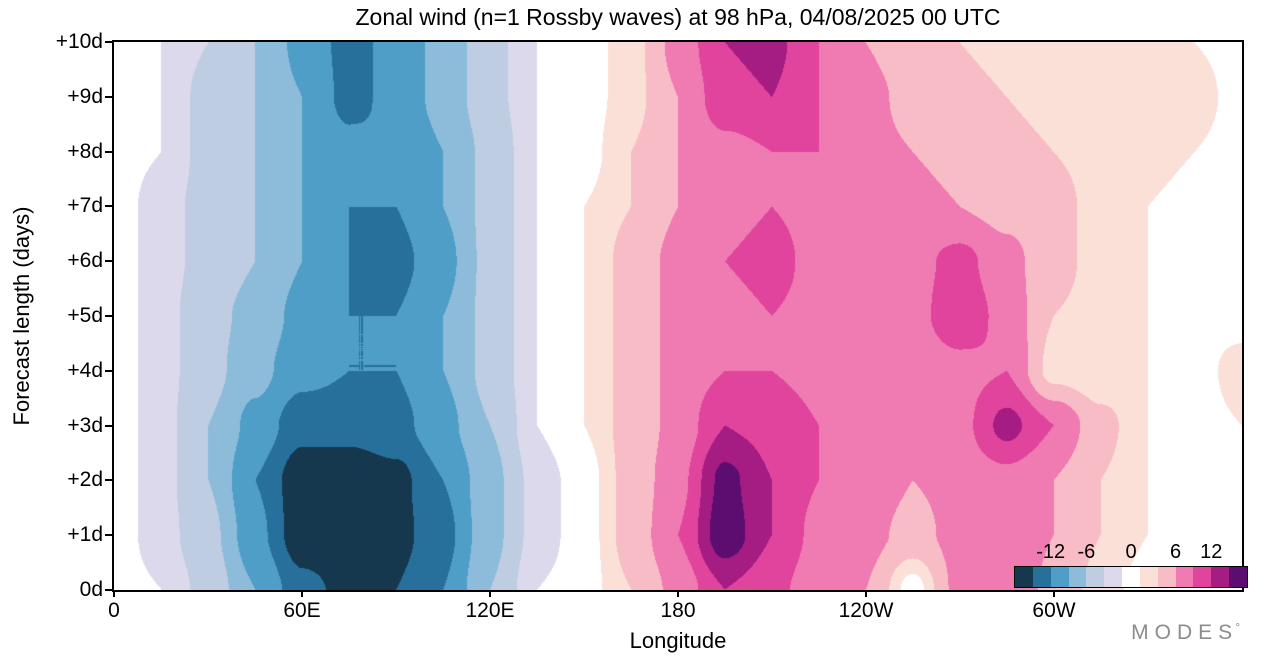  I want to click on x-tick-label: 60W, so click(1054, 610).